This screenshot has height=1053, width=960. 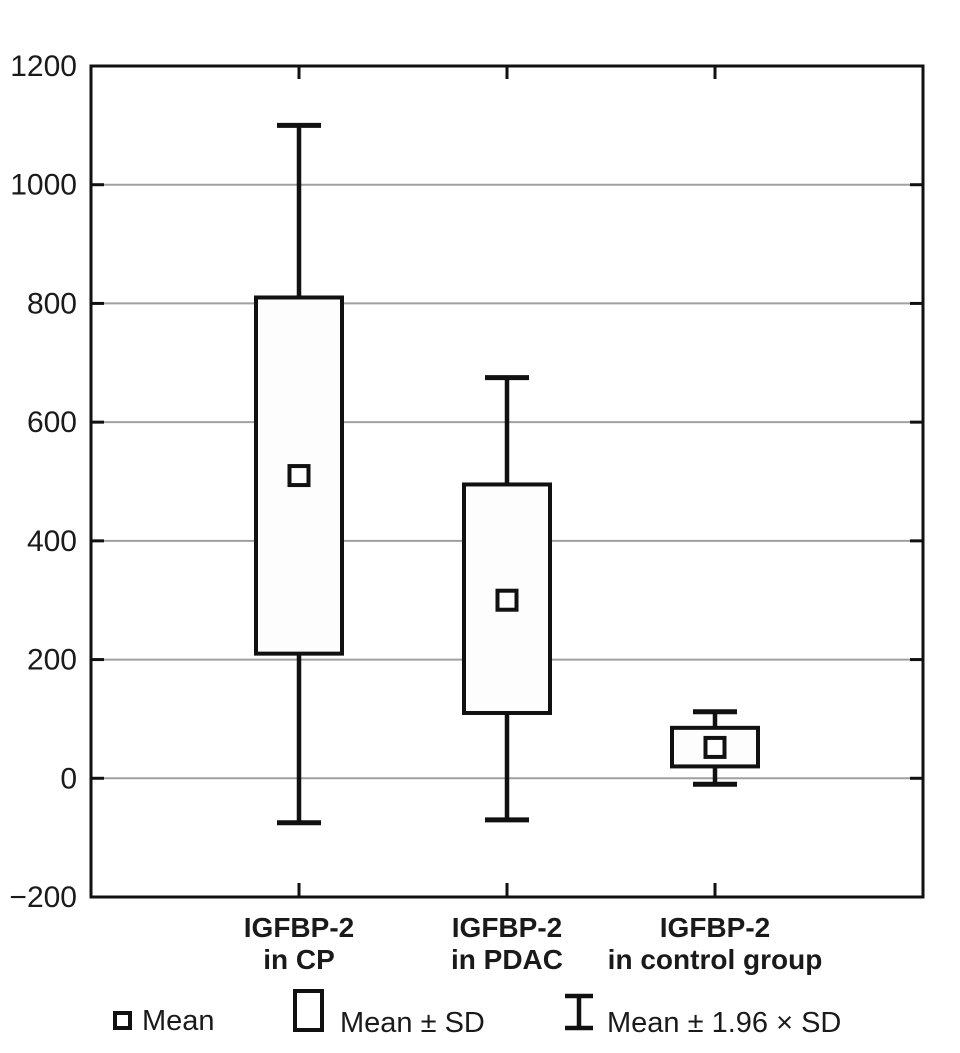 I want to click on y-axis-label: 200, so click(x=52, y=660).